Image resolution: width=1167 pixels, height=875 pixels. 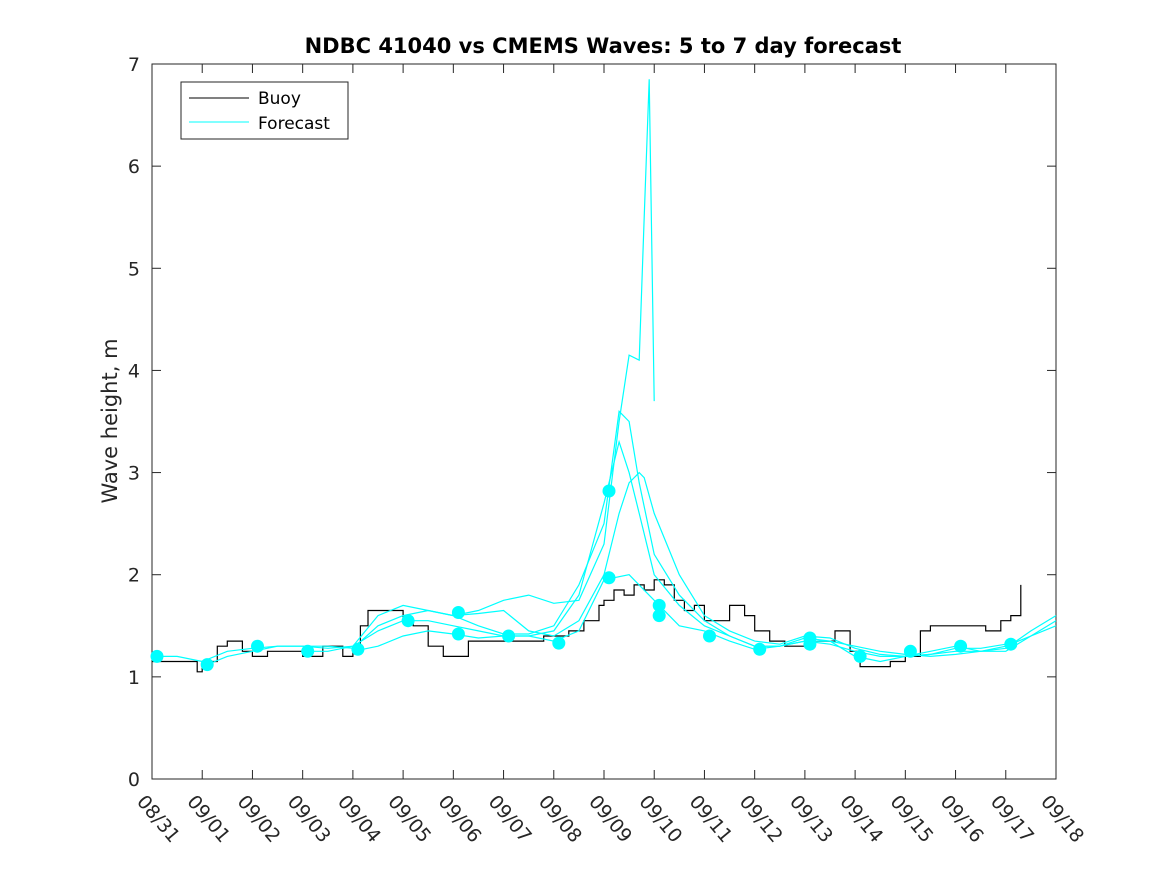 I want to click on legend: Buoy Forecast, so click(x=264, y=110).